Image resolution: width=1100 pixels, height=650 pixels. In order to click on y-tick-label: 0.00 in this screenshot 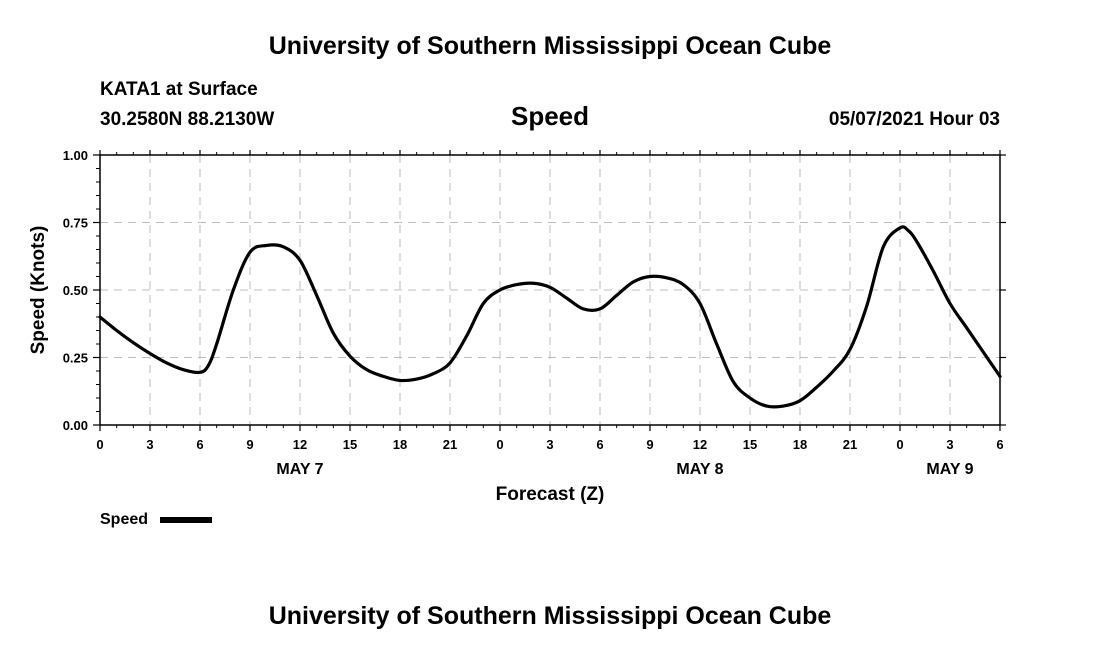, I will do `click(75, 425)`.